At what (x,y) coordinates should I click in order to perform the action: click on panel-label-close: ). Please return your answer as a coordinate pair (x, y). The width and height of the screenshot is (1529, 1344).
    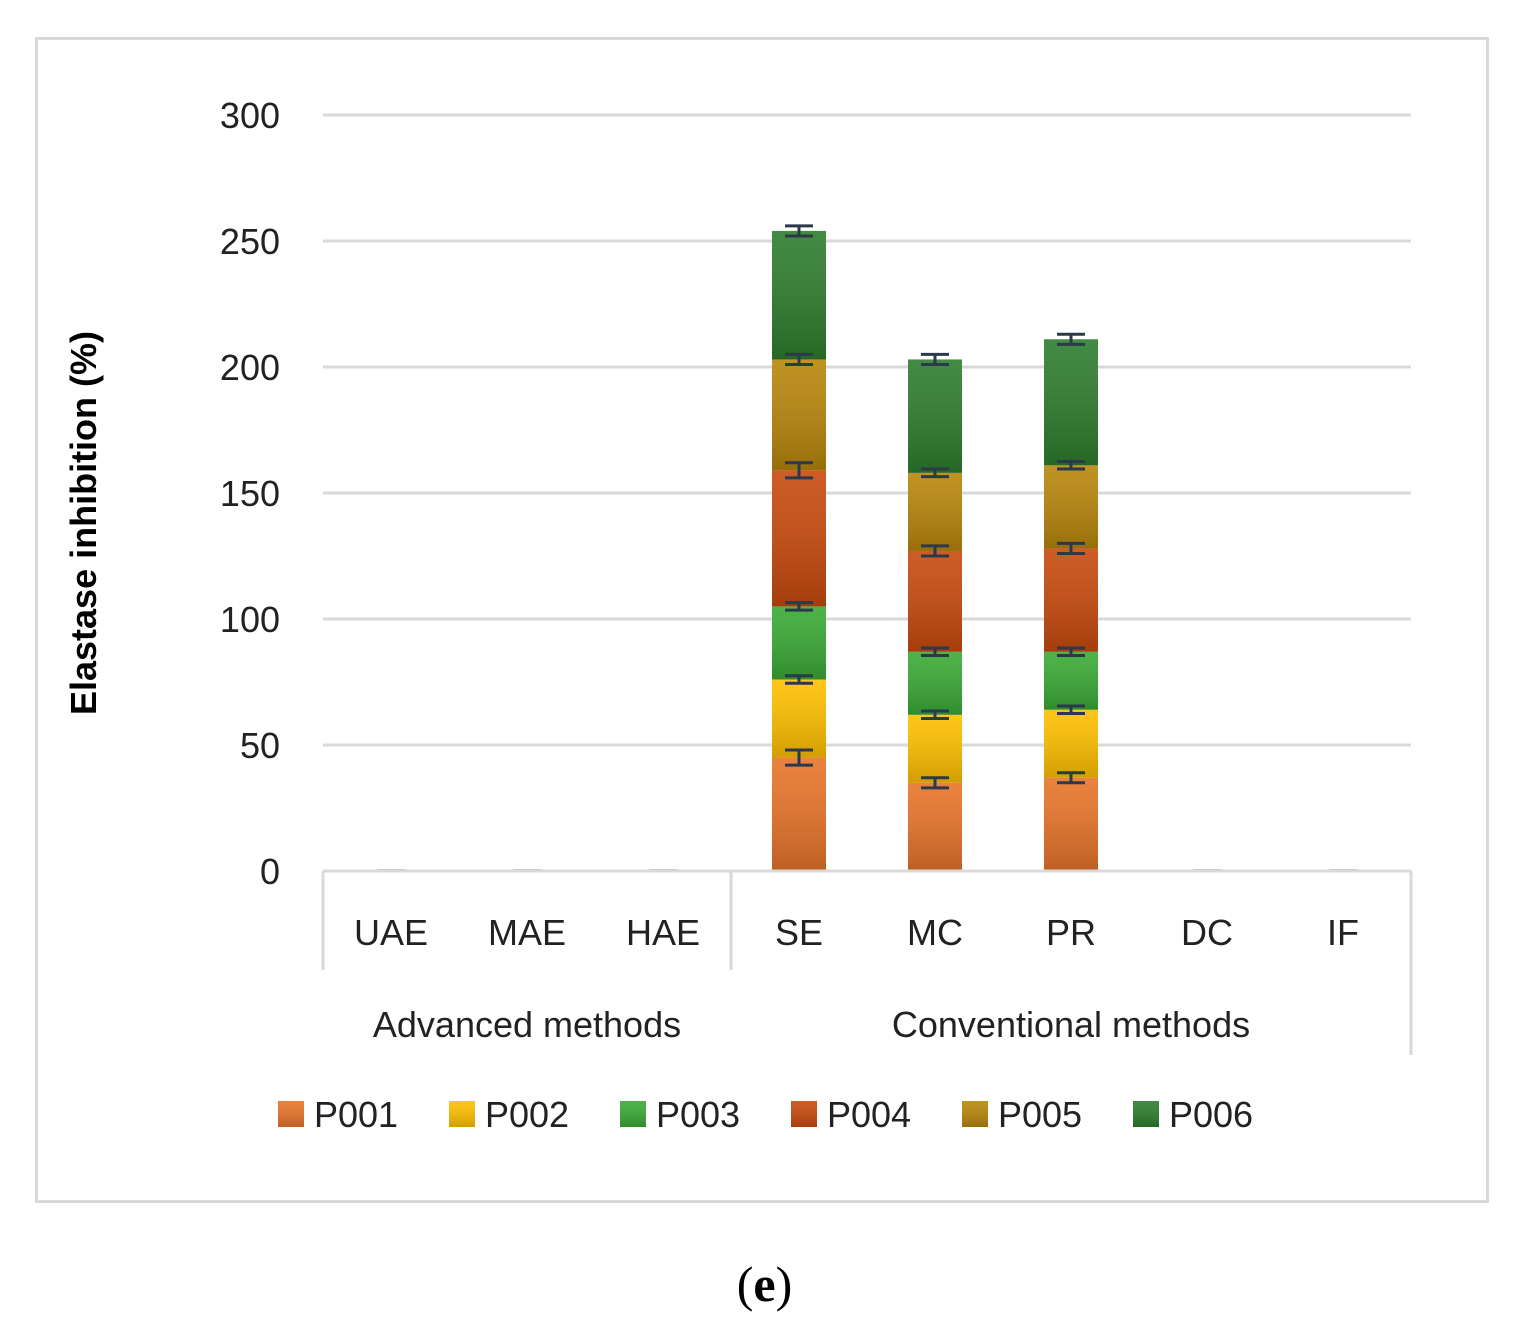
    Looking at the image, I should click on (784, 1284).